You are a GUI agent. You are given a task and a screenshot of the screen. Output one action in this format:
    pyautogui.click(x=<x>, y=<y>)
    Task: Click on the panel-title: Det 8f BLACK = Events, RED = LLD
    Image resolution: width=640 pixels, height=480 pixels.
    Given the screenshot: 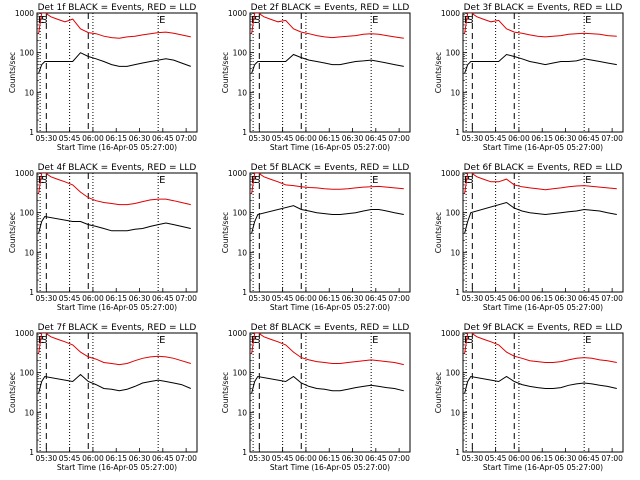 What is the action you would take?
    pyautogui.click(x=330, y=328)
    